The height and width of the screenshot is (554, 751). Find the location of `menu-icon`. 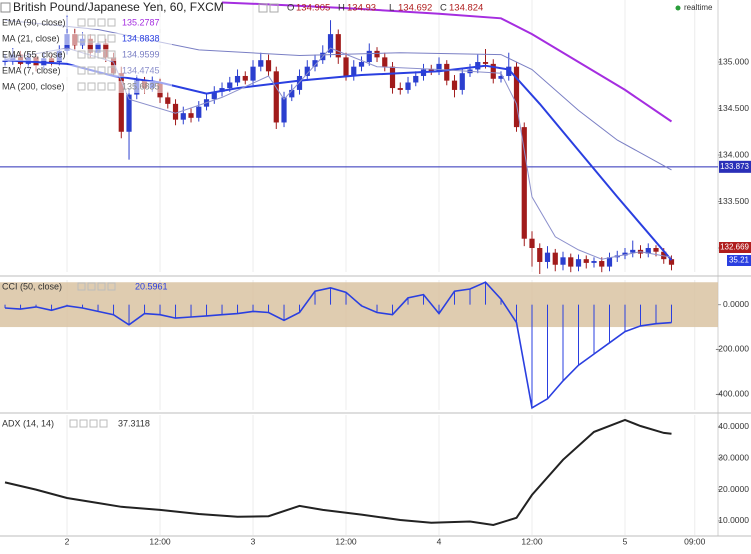

menu-icon is located at coordinates (5, 7).